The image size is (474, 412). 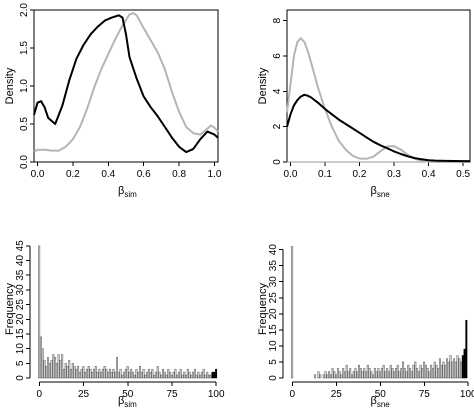 What do you see at coordinates (40, 394) in the screenshot?
I see `x-tick-label: 0` at bounding box center [40, 394].